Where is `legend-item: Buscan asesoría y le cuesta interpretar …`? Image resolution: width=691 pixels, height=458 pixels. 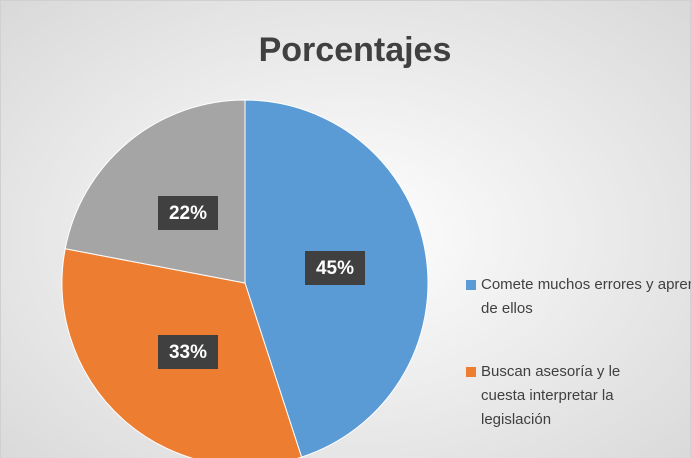
legend-item: Buscan asesoría y le cuesta interpretar … is located at coordinates (551, 395).